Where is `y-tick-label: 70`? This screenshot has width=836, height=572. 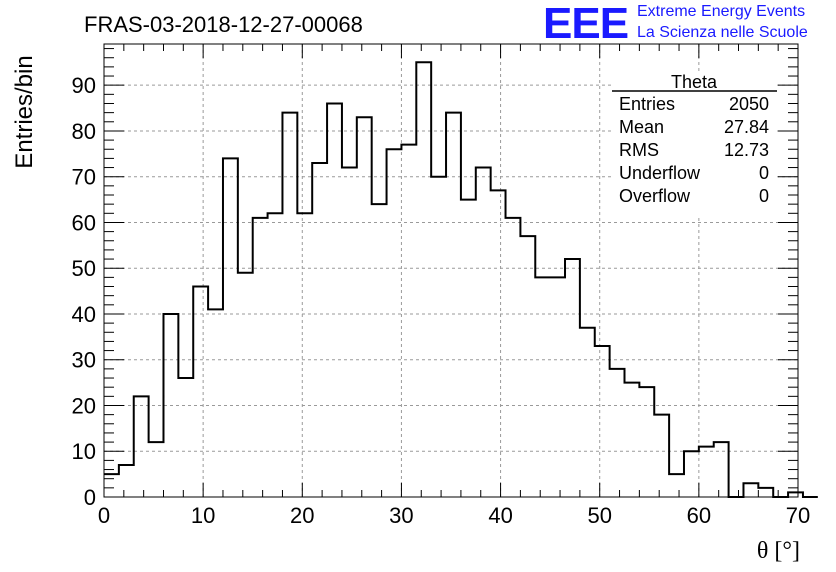 y-tick-label: 70 is located at coordinates (84, 177).